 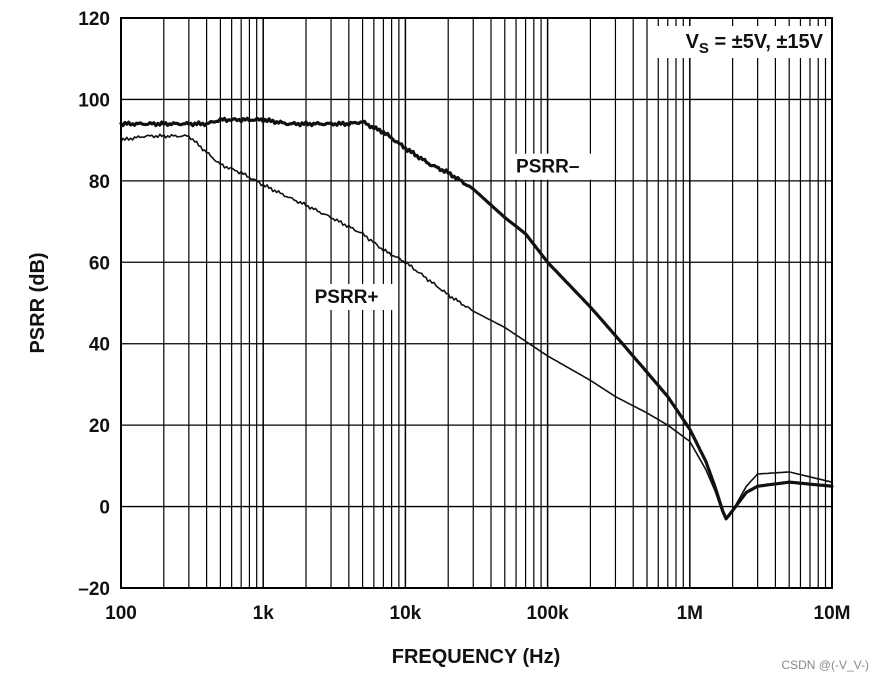 What do you see at coordinates (704, 48) in the screenshot?
I see `condition-subscript: S` at bounding box center [704, 48].